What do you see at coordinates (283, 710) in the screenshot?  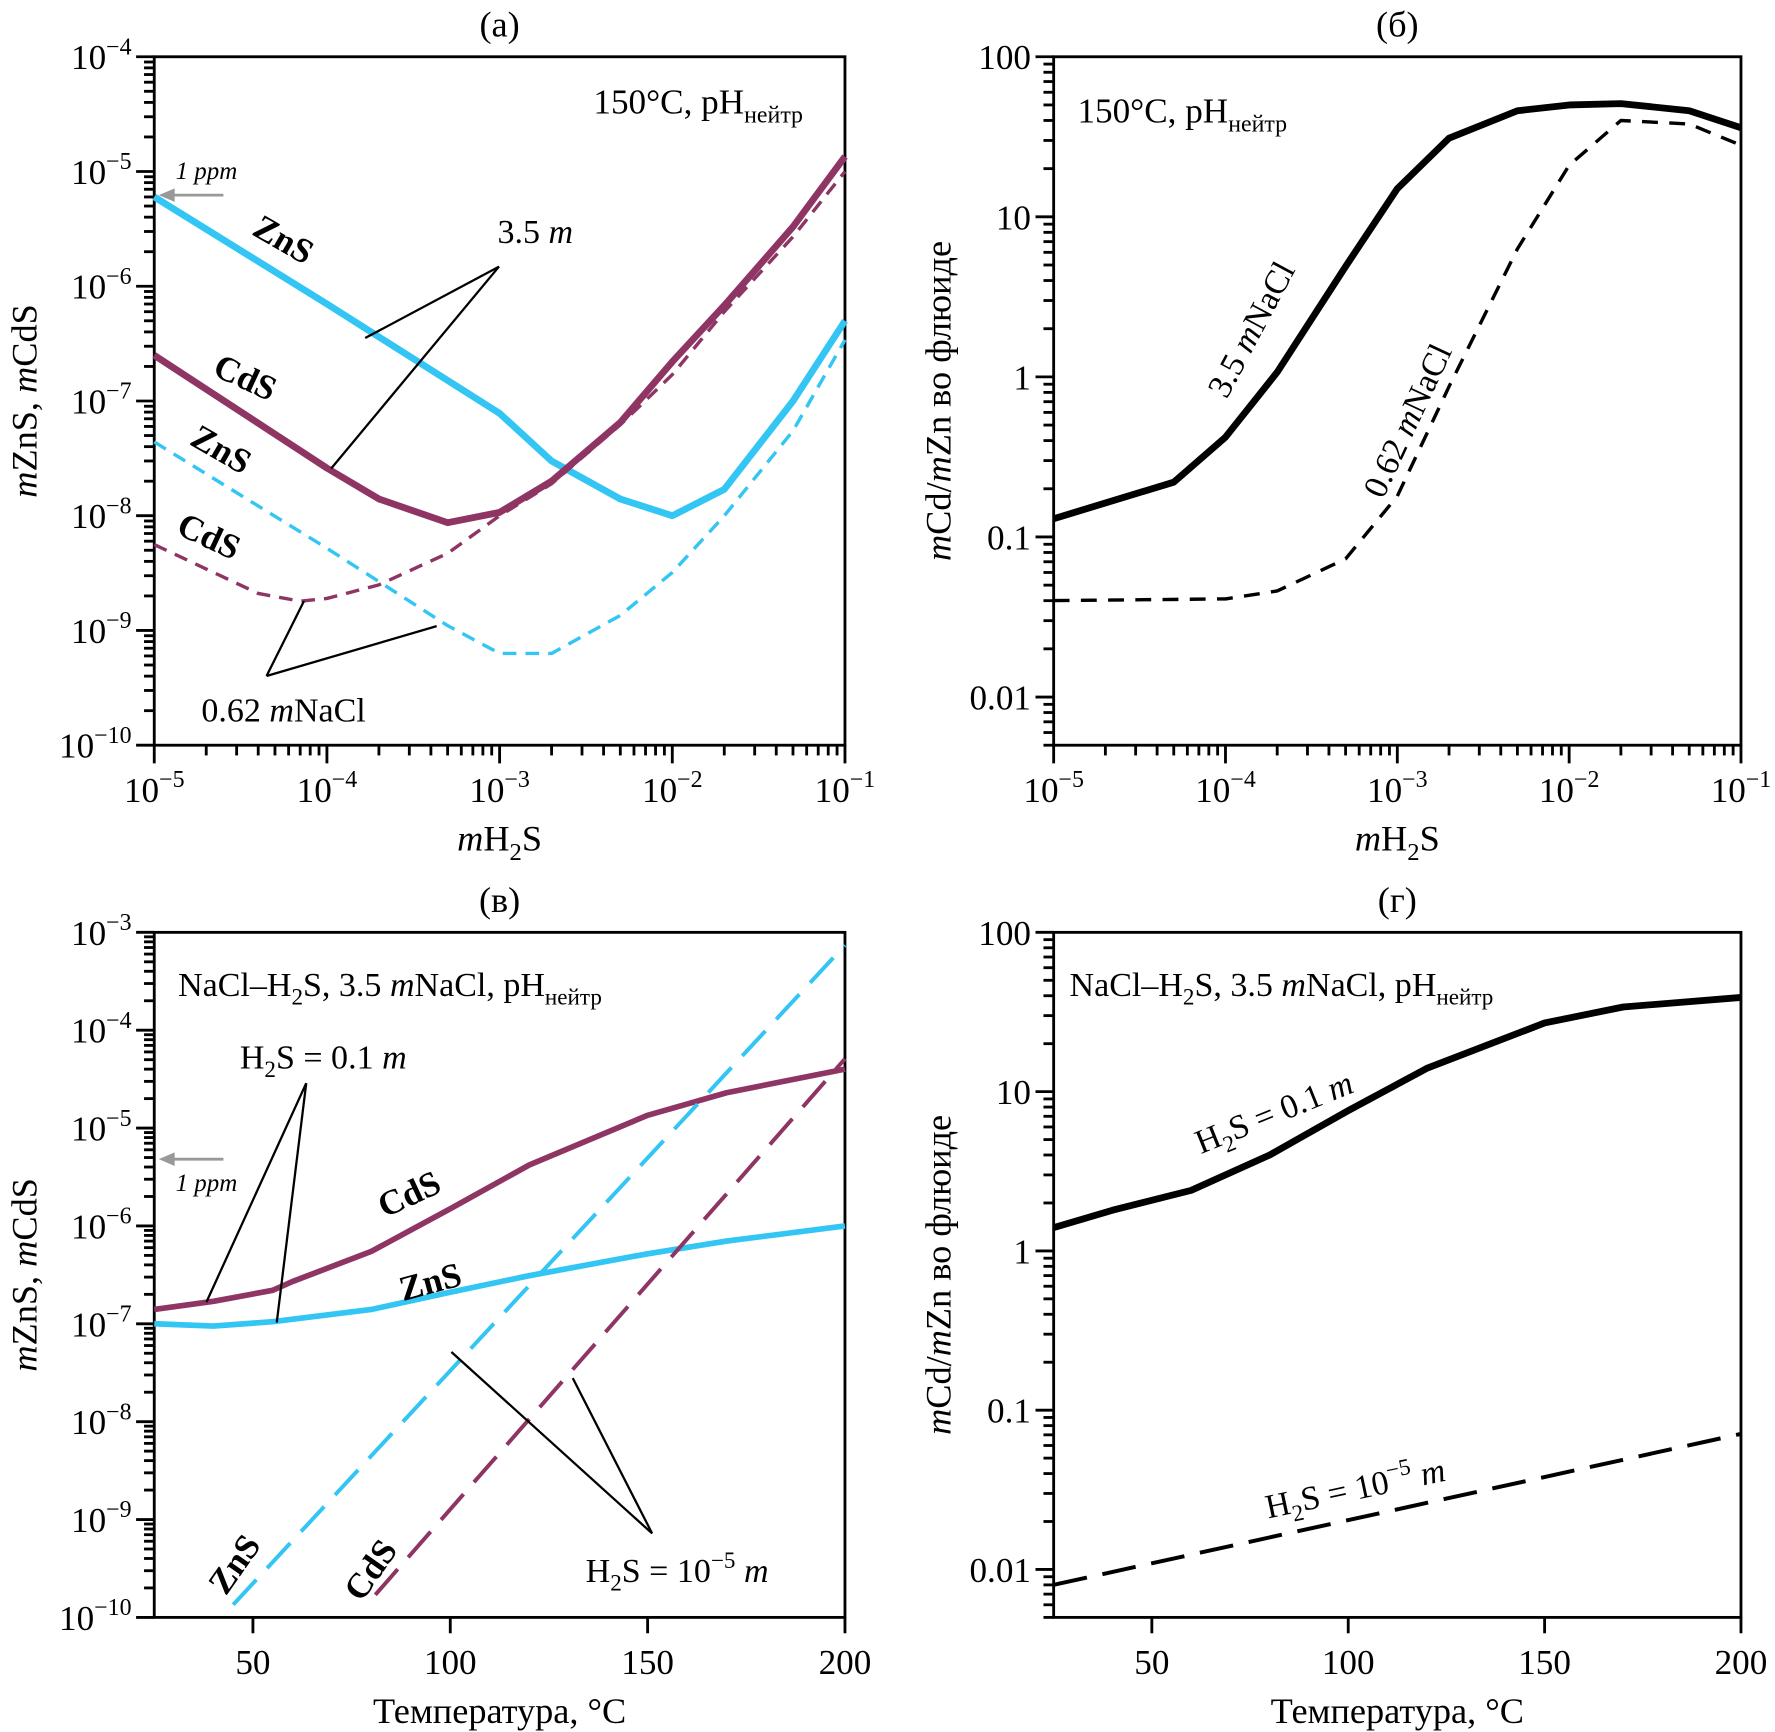 I see `concentration-label: 0.62 mNaCl` at bounding box center [283, 710].